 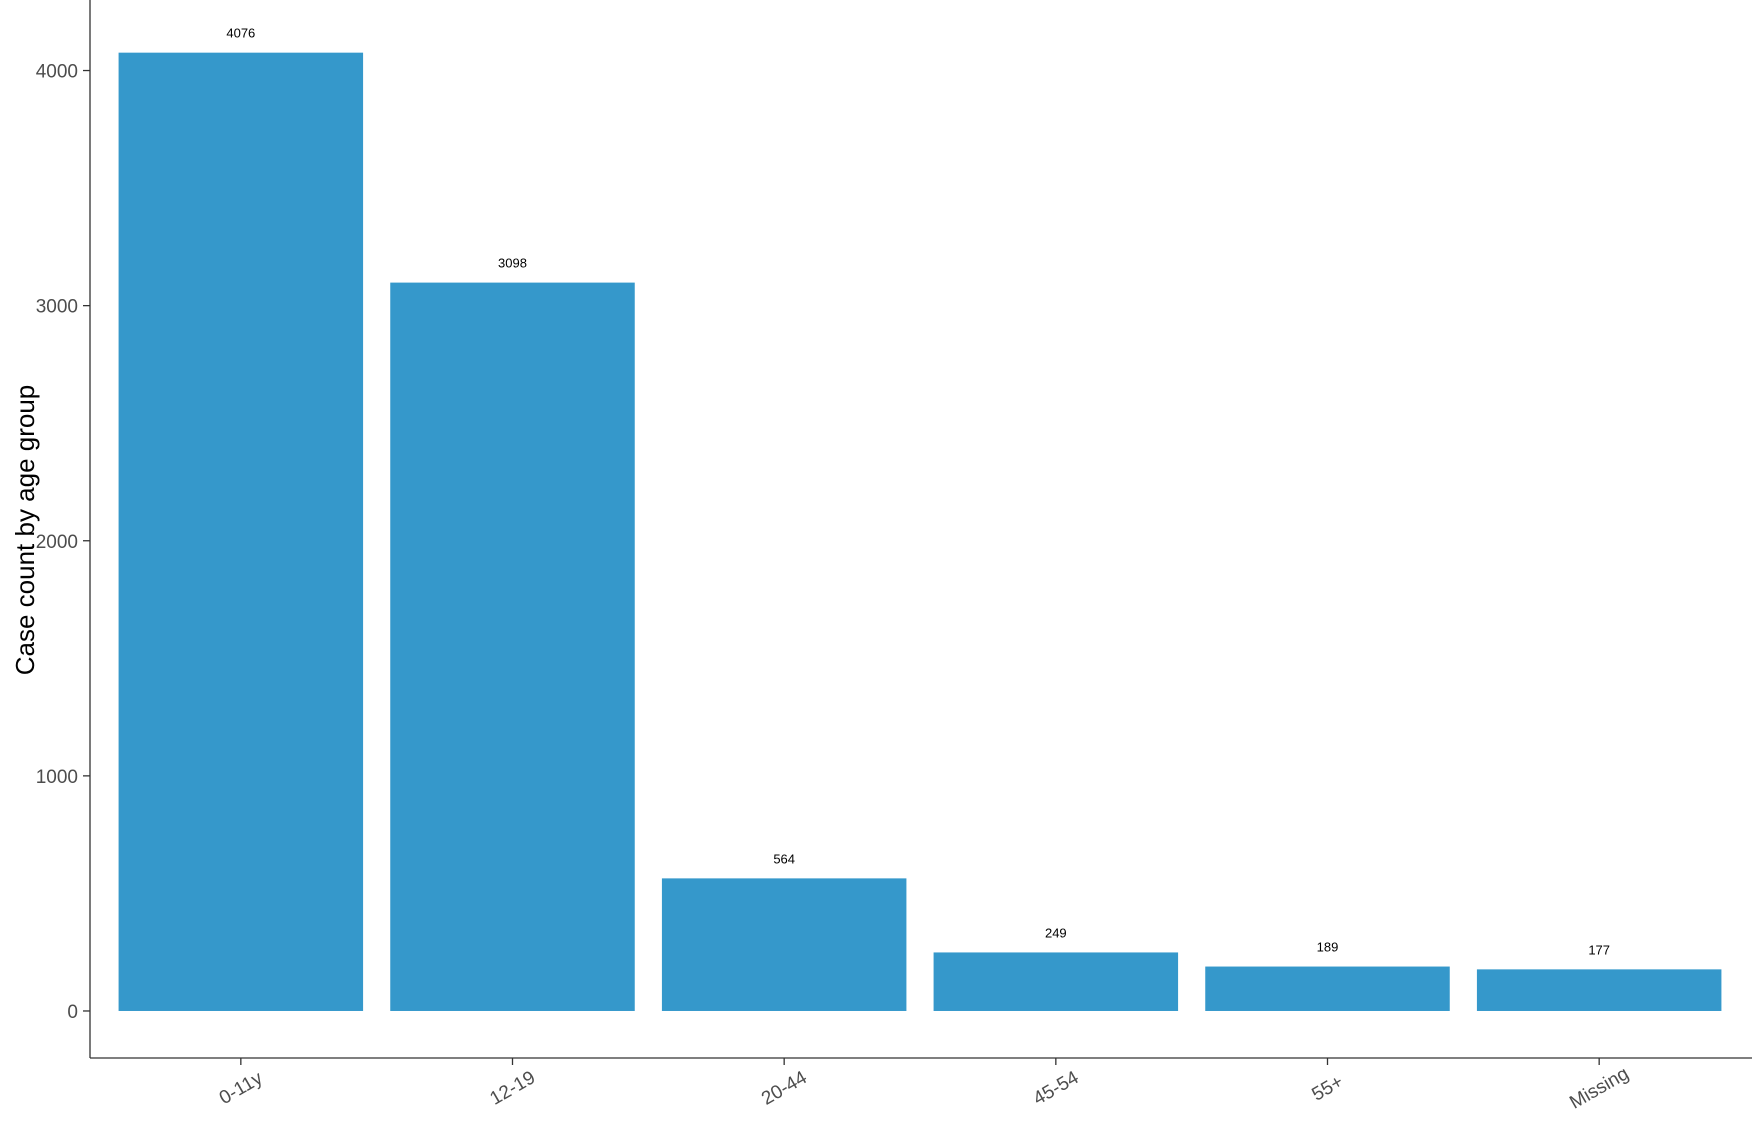 I want to click on data-label: 189, so click(x=1328, y=947).